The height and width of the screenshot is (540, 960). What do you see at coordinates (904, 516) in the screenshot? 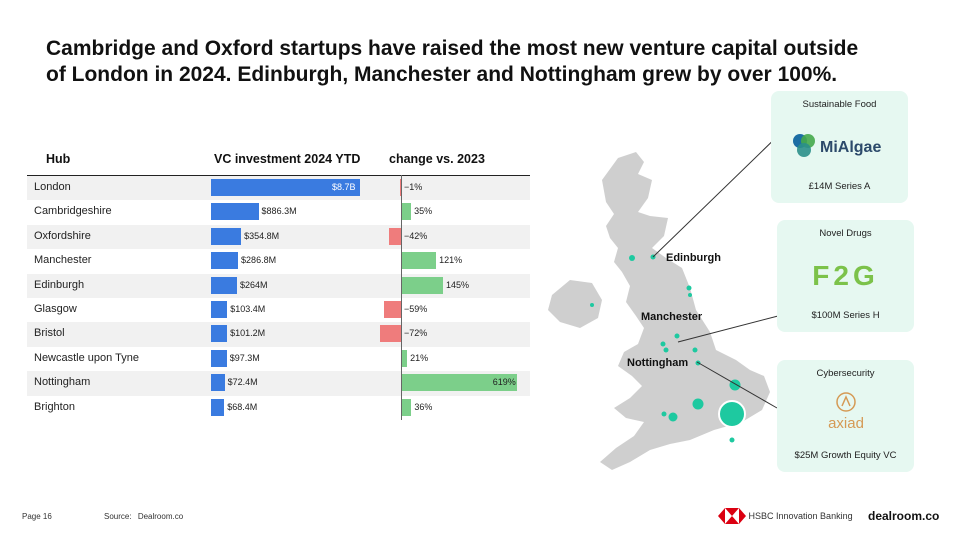
I see `dealroom-logo: dealroom.co` at bounding box center [904, 516].